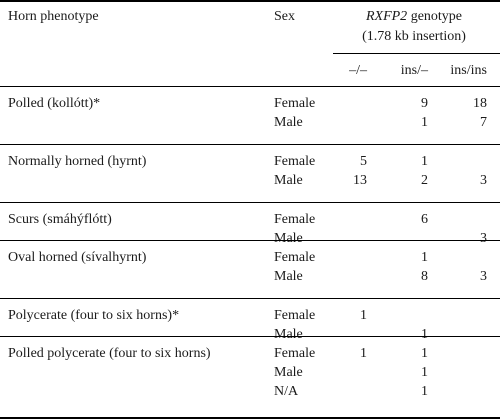 This screenshot has width=500, height=419. I want to click on header-genotype: RXFP2 genotype, so click(414, 17).